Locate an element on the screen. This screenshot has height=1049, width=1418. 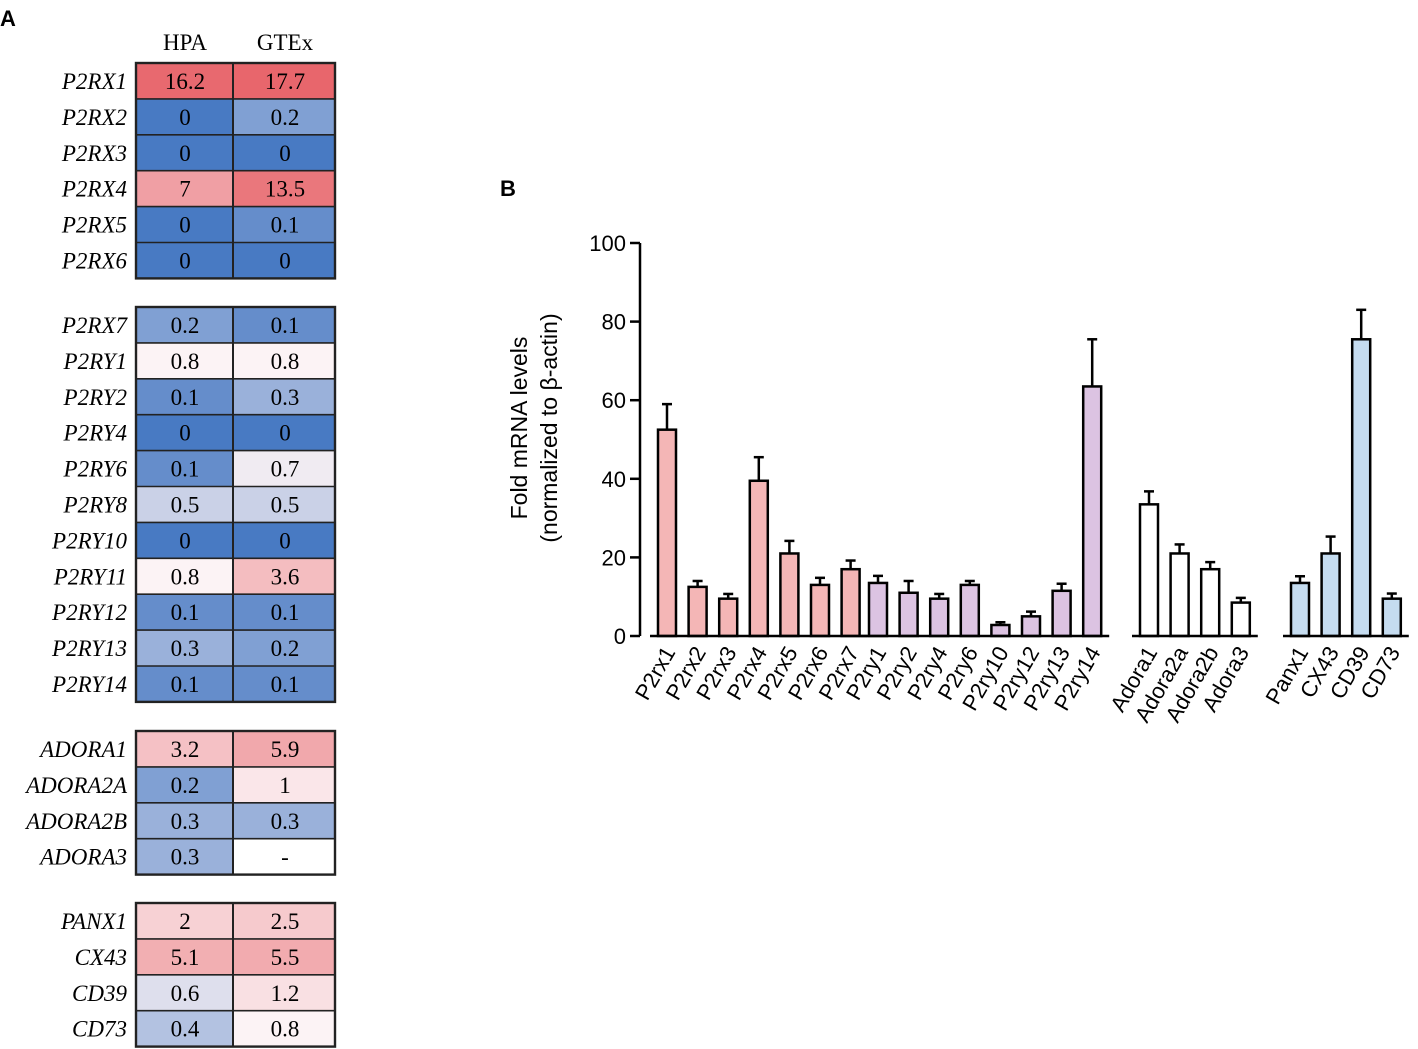
cell-hpa-value: 0.5 is located at coordinates (185, 504).